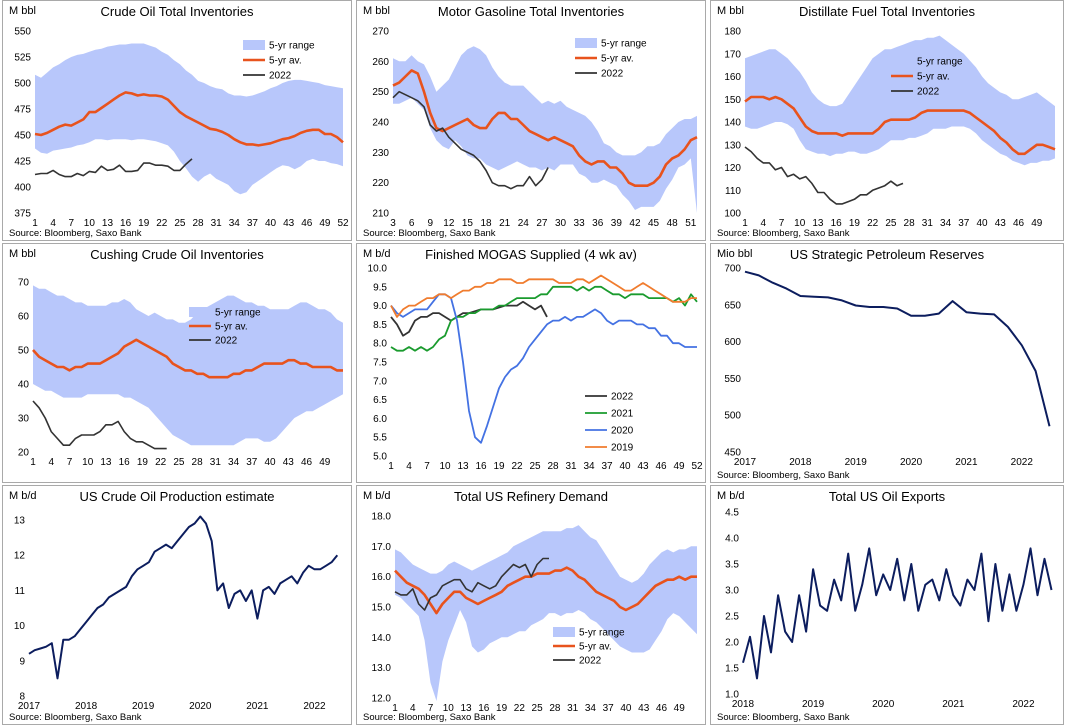 The height and width of the screenshot is (727, 1067). I want to click on x-tick-label: 28, so click(198, 462).